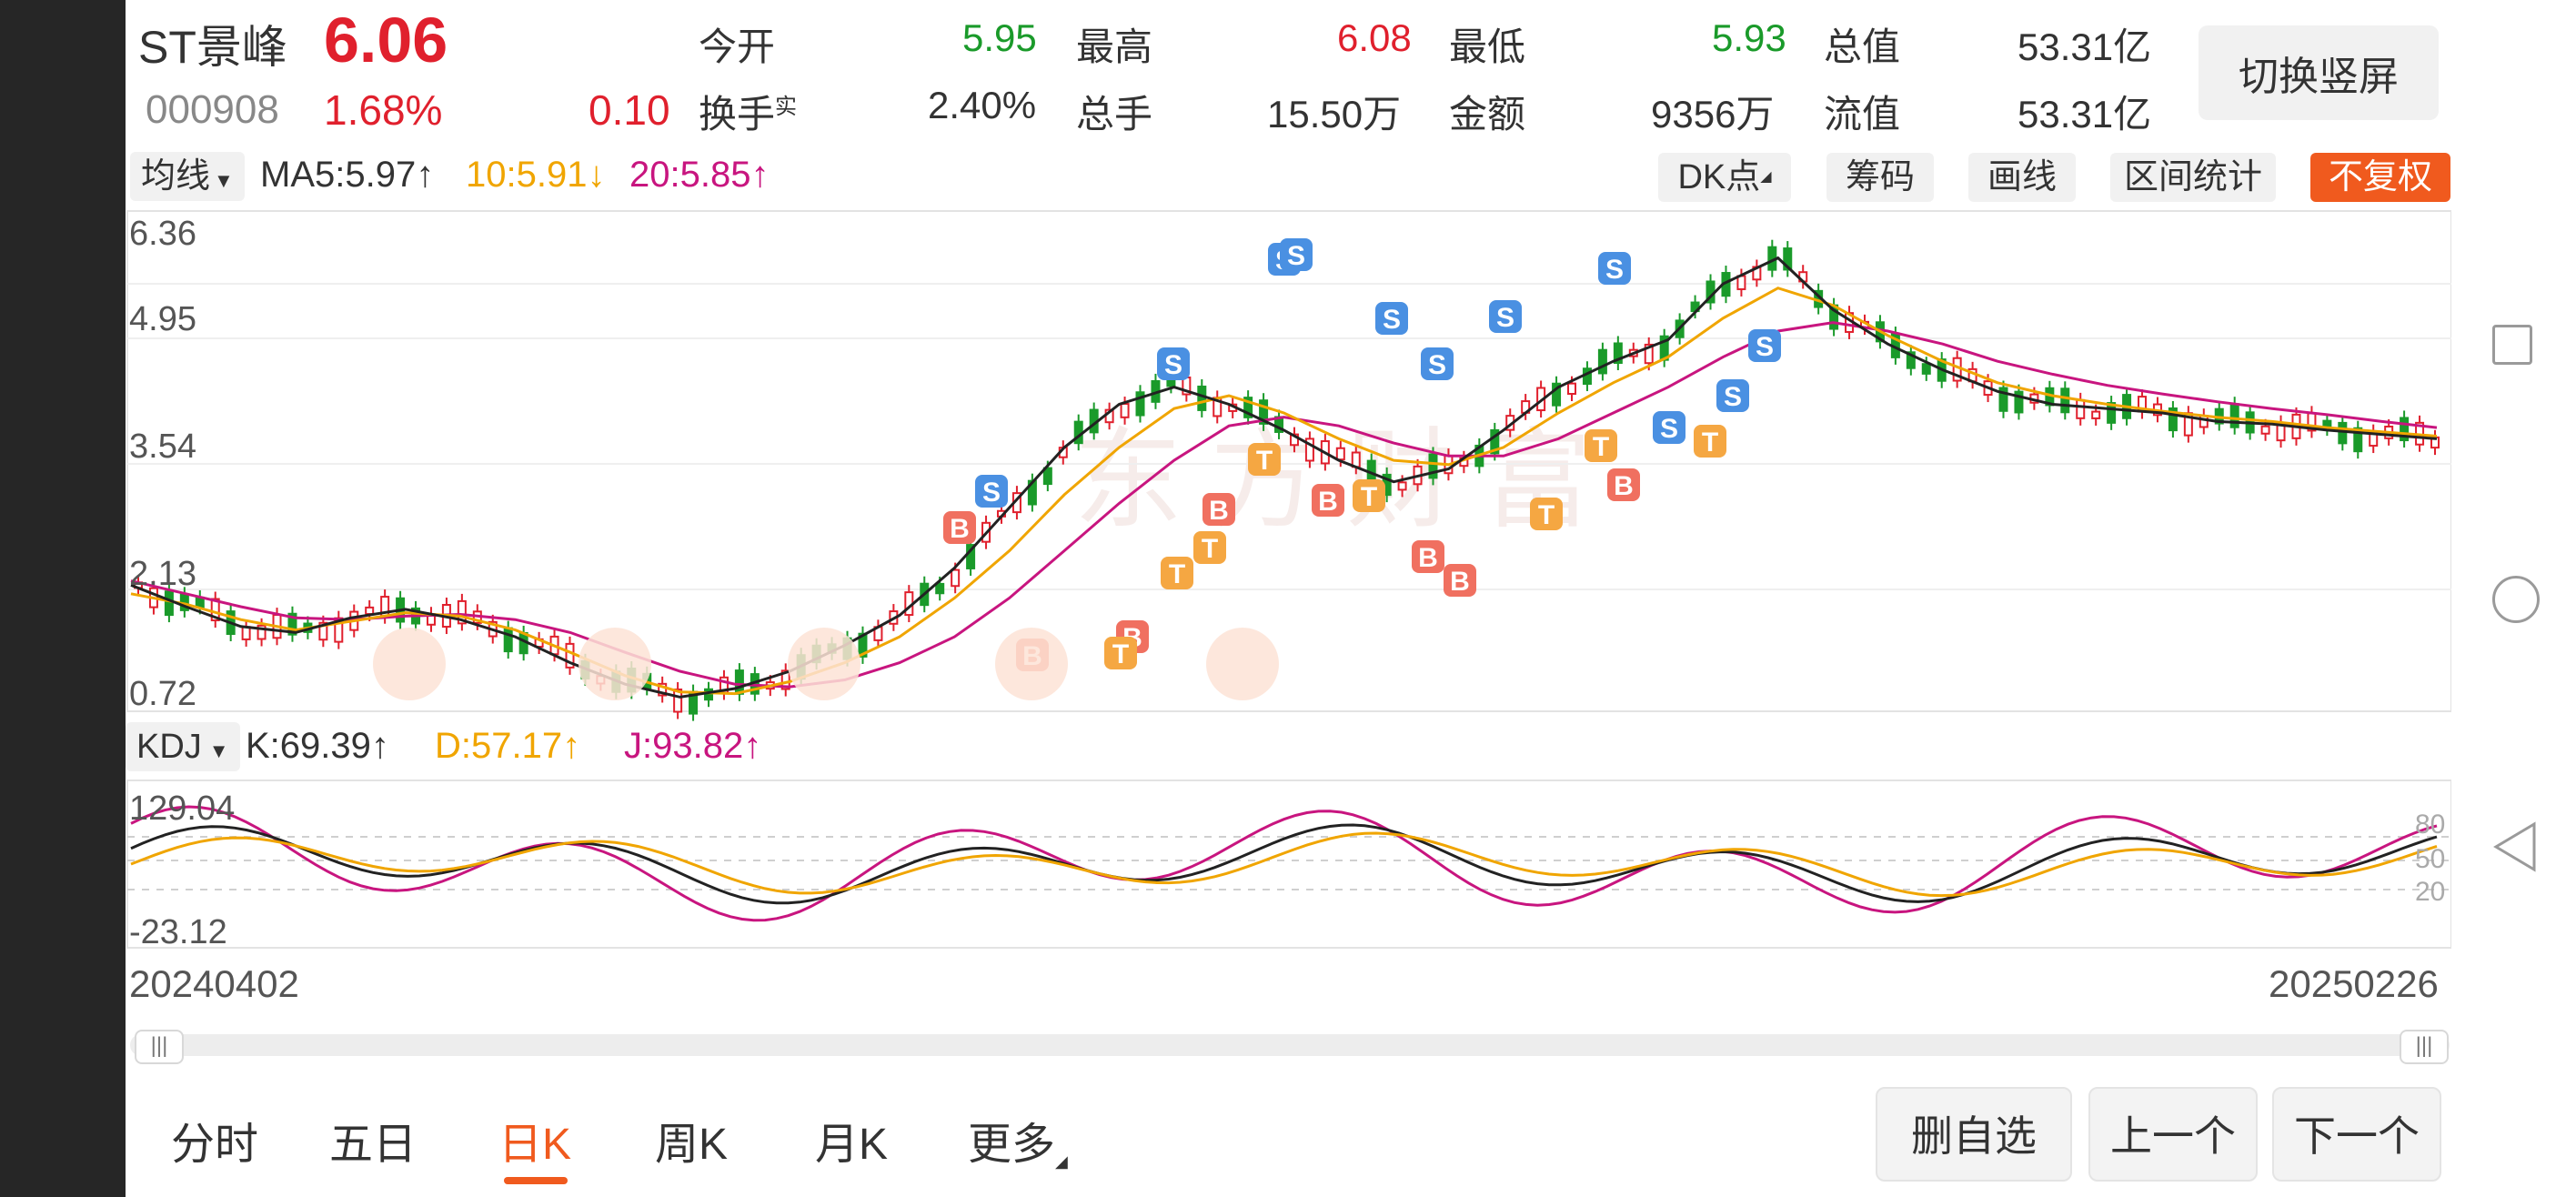  What do you see at coordinates (1284, 864) in the screenshot?
I see `kdj-d-line` at bounding box center [1284, 864].